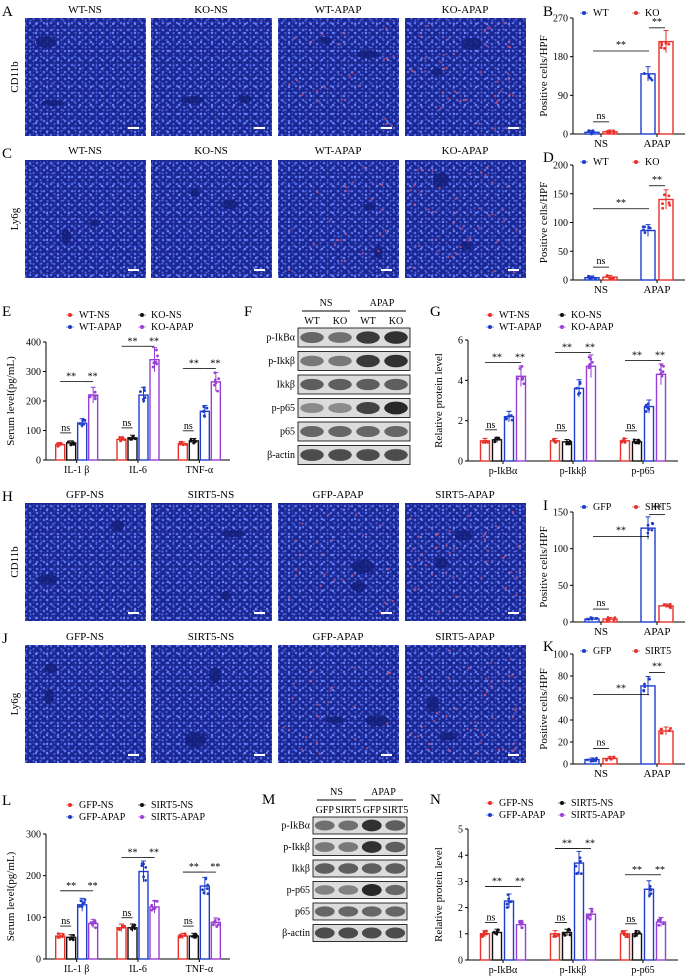 The height and width of the screenshot is (979, 695). What do you see at coordinates (666, 239) in the screenshot?
I see `bar-ko` at bounding box center [666, 239].